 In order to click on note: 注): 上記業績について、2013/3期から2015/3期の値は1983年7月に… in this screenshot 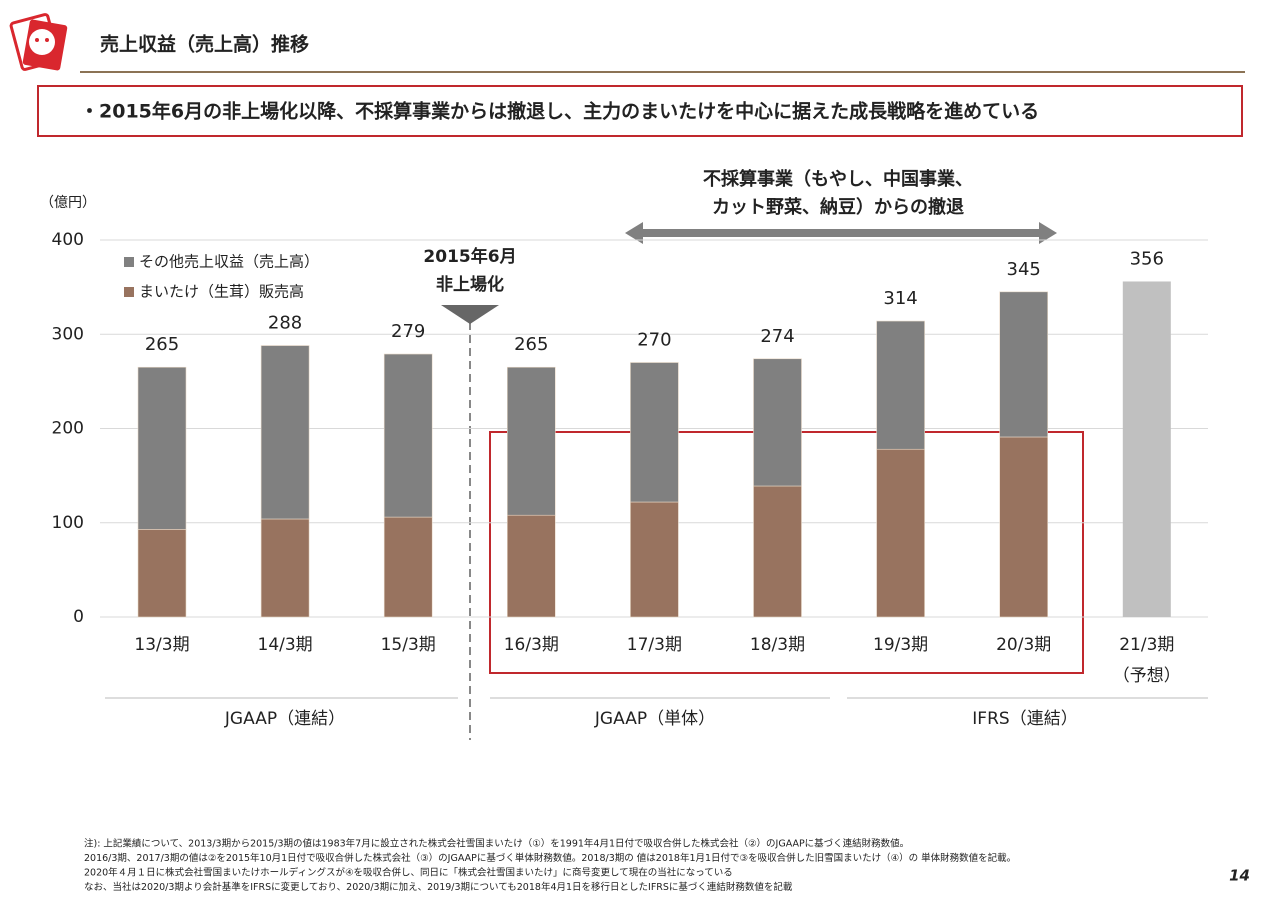, I will do `click(496, 844)`.